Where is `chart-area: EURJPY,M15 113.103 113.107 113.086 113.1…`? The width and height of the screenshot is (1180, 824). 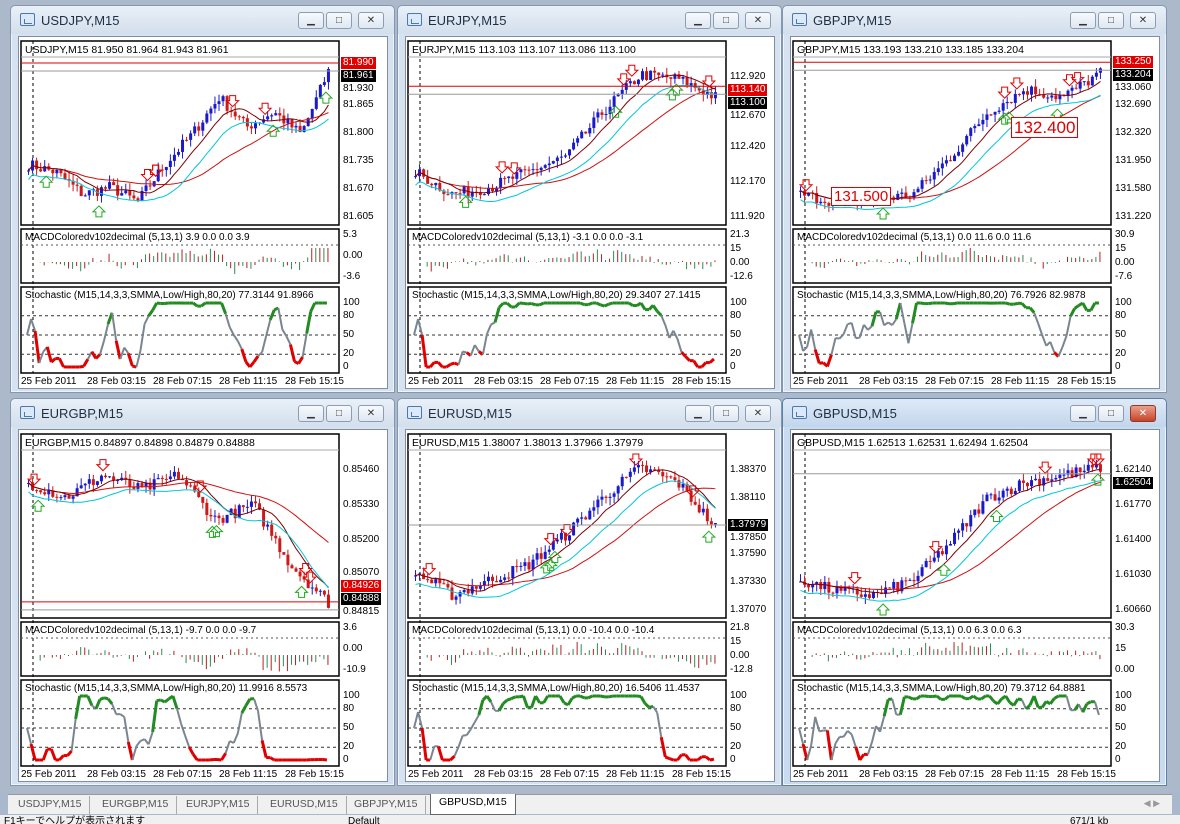
chart-area: EURJPY,M15 113.103 113.107 113.086 113.1… is located at coordinates (590, 212).